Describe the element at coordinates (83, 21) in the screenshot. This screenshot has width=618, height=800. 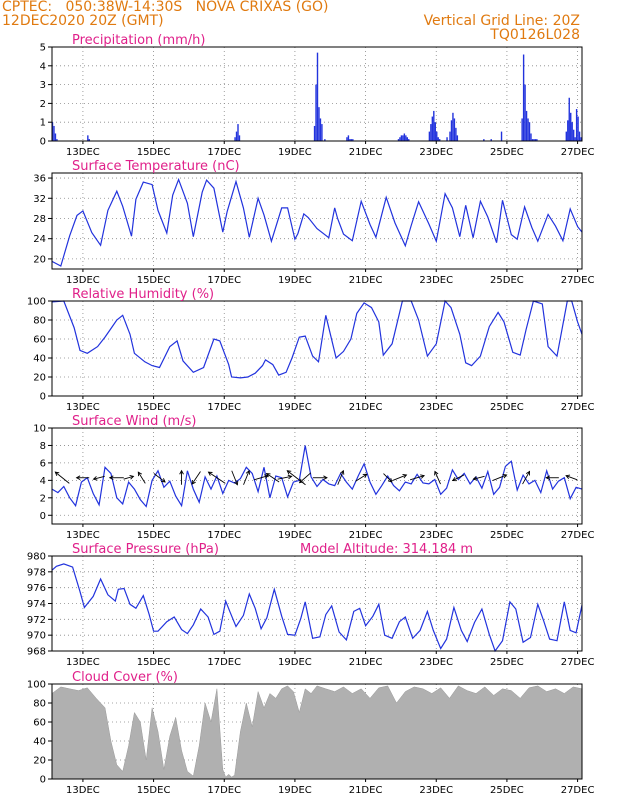
I see `header-run-date: 12DEC2020 20Z (GMT)` at that location.